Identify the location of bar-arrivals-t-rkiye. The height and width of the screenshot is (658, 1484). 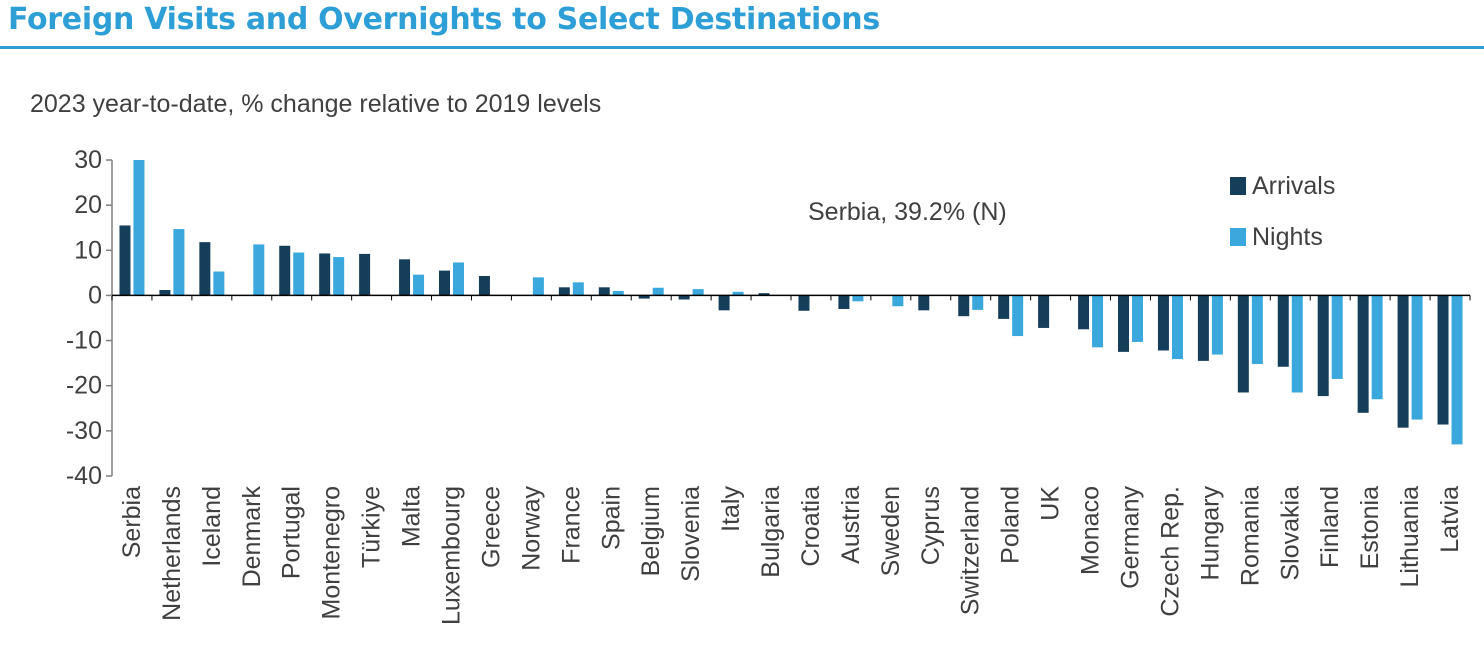
(365, 274).